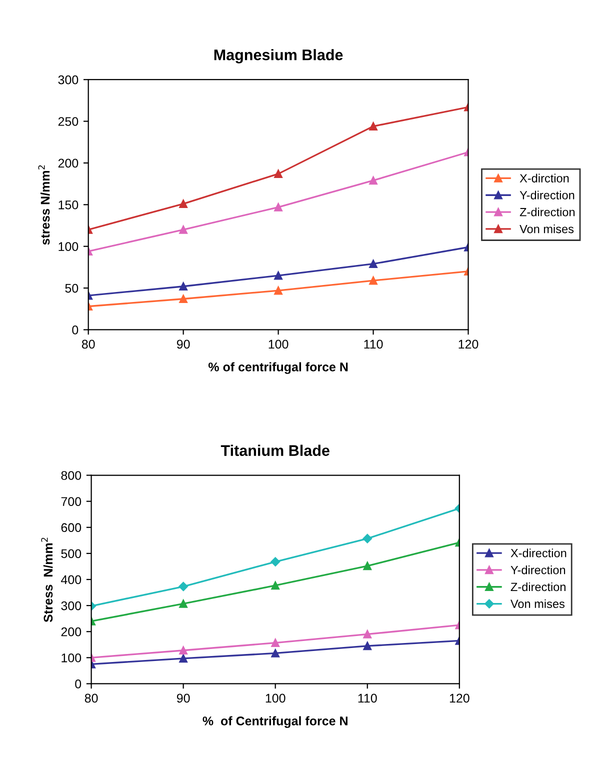 The height and width of the screenshot is (758, 589). I want to click on y-tick-label: 500, so click(71, 553).